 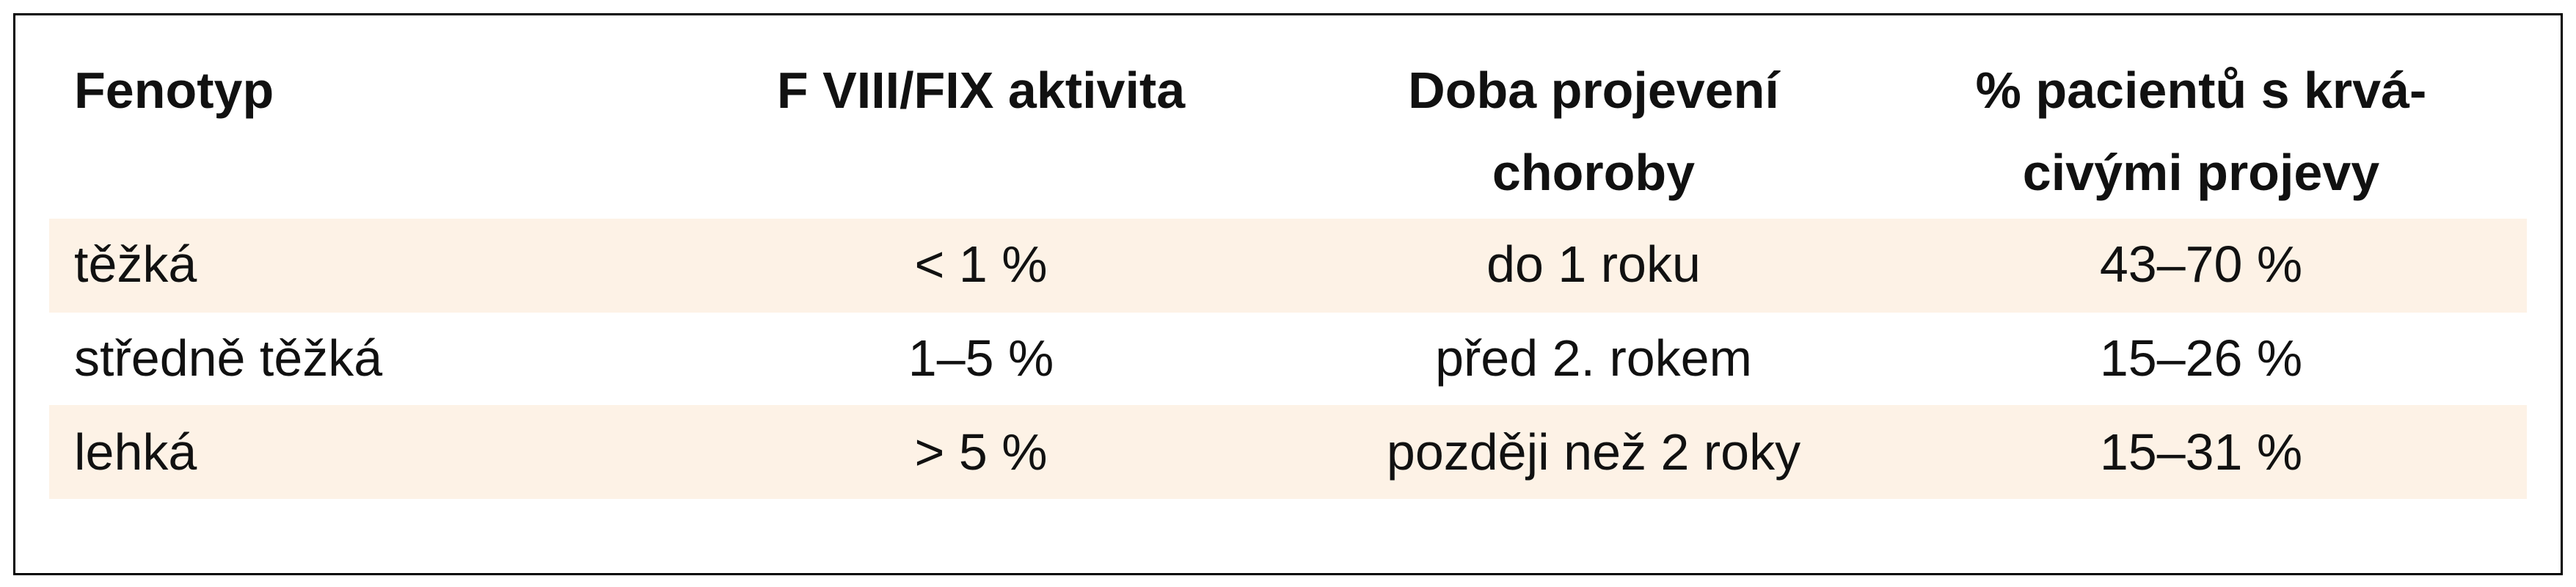 What do you see at coordinates (229, 358) in the screenshot?
I see `table-cell: středně těžká` at bounding box center [229, 358].